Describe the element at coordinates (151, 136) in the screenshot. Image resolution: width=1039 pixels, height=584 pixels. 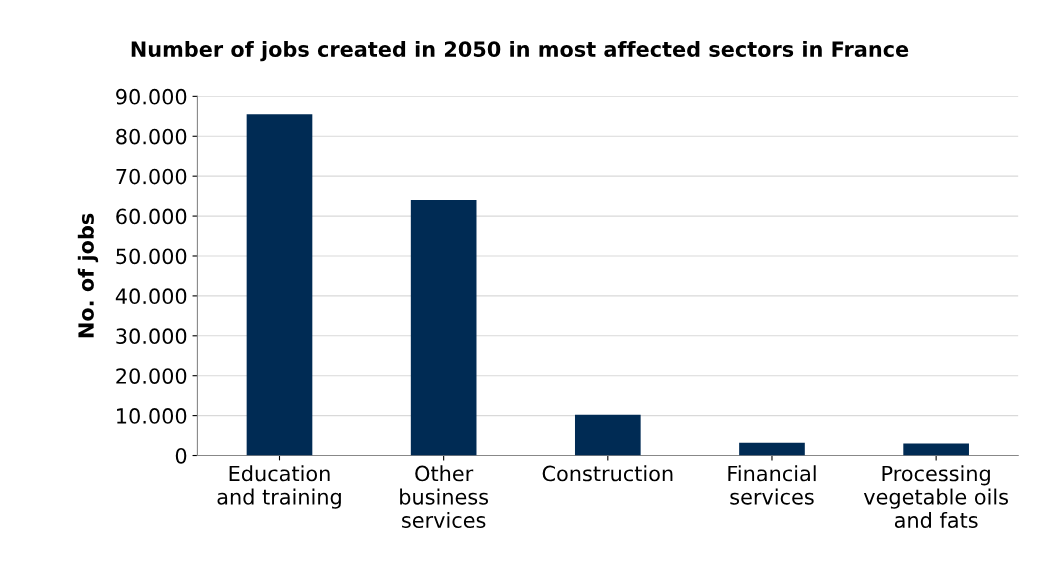
I see `y-tick-label: 80.000` at that location.